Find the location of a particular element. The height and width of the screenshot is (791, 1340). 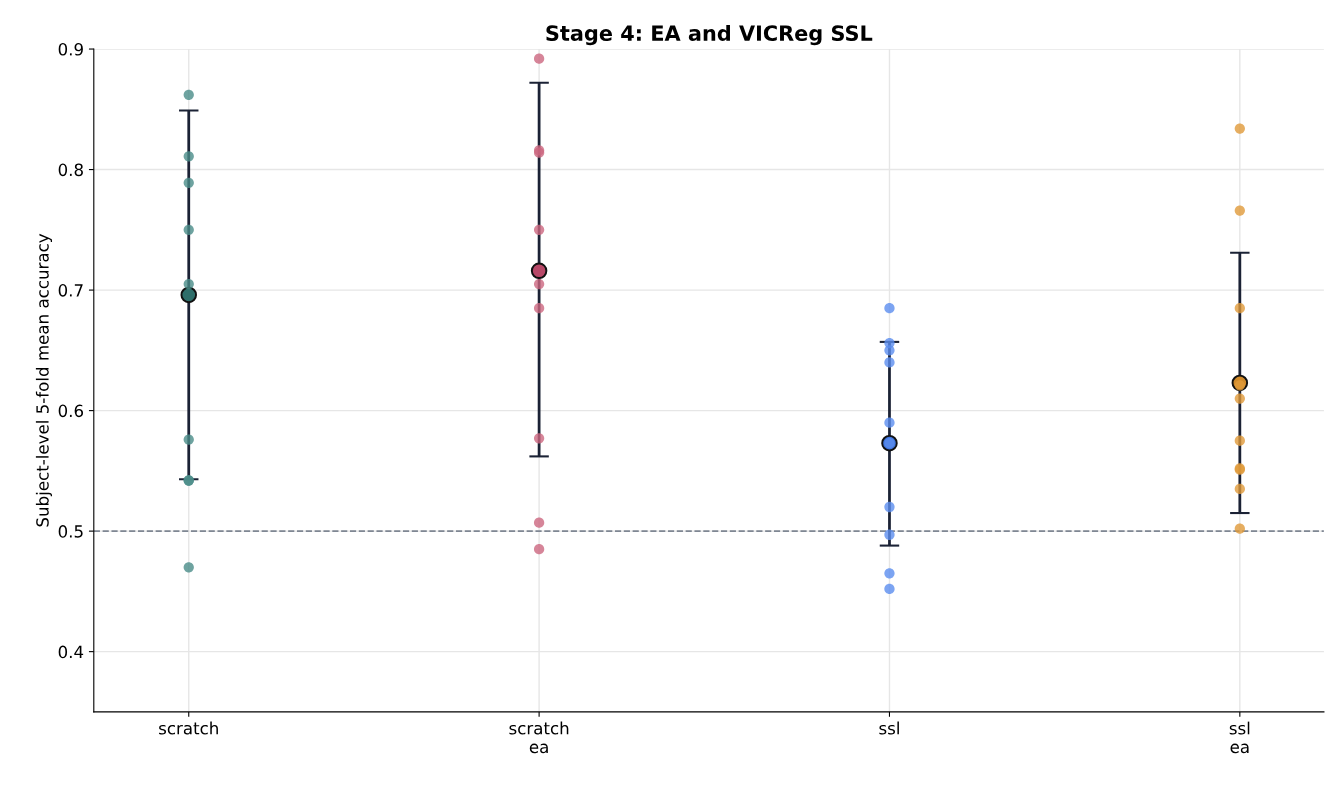

x-tick-label: ssl is located at coordinates (889, 728).